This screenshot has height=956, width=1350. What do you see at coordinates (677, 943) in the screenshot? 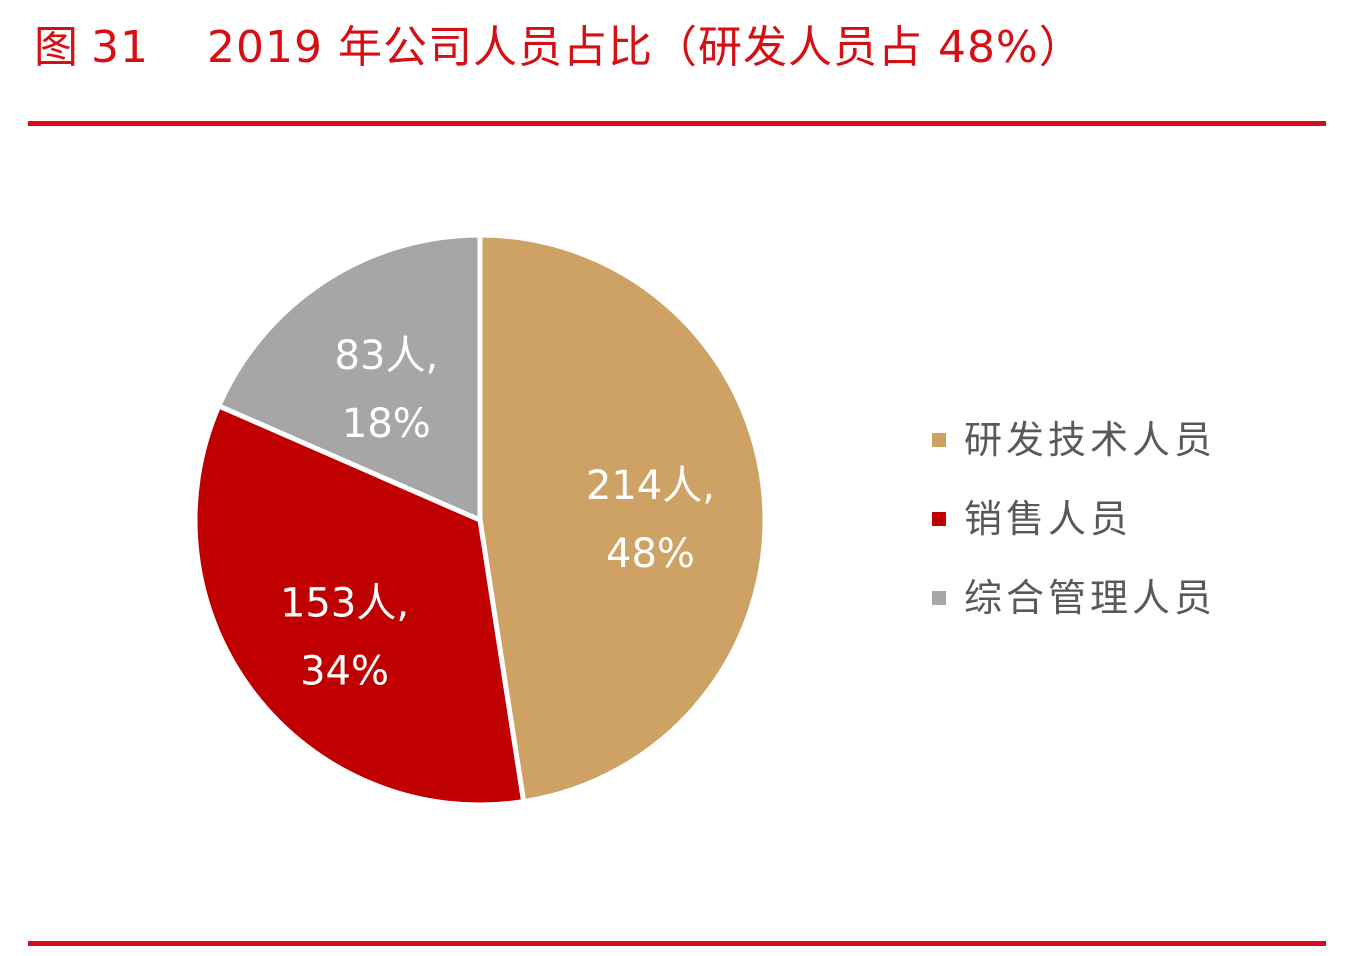
I see `footer-divider` at bounding box center [677, 943].